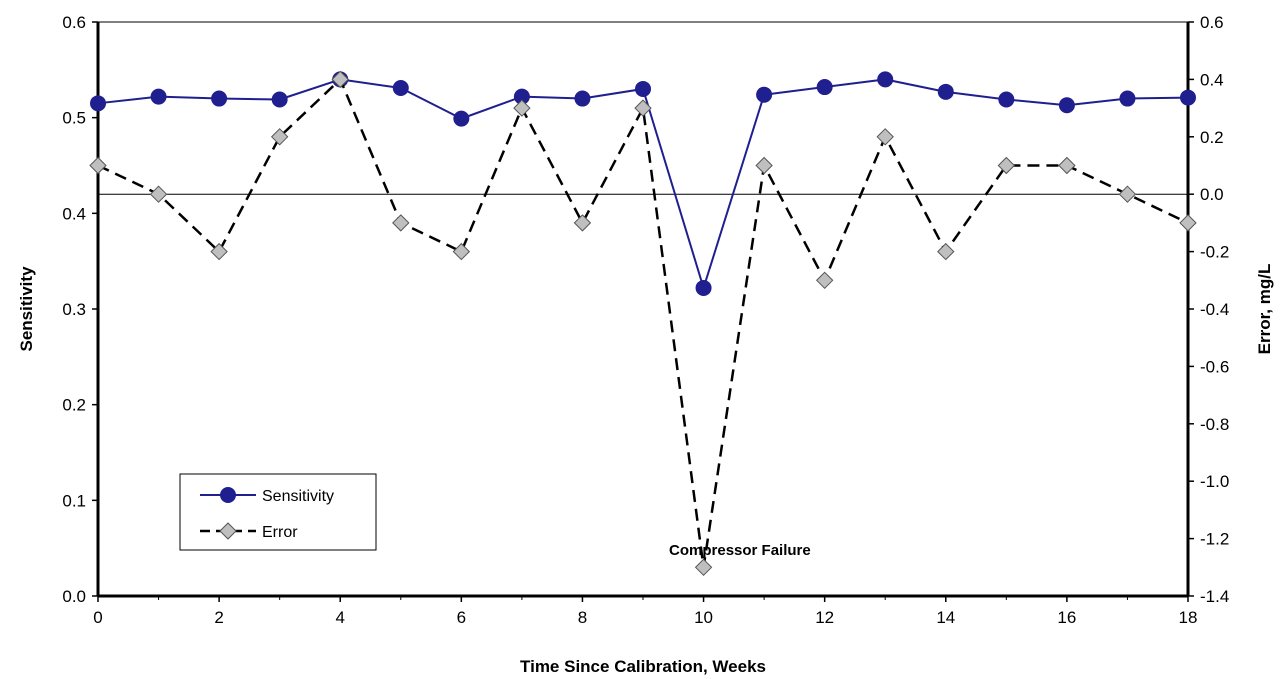 This screenshot has height=679, width=1283. Describe the element at coordinates (1214, 424) in the screenshot. I see `y-right-tick-label: -0.8` at that location.